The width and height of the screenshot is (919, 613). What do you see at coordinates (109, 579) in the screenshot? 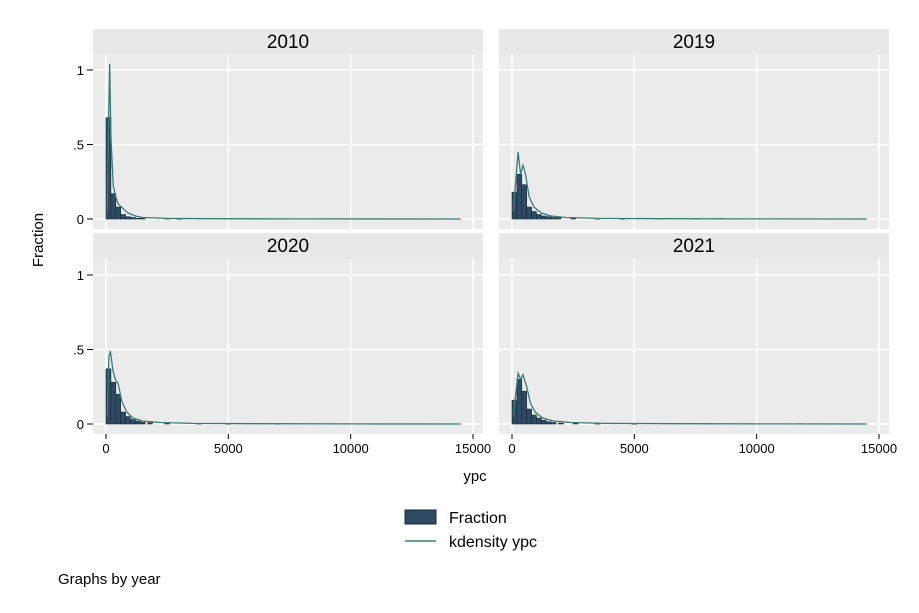
I see `graphs-by-note: Graphs by year` at bounding box center [109, 579].